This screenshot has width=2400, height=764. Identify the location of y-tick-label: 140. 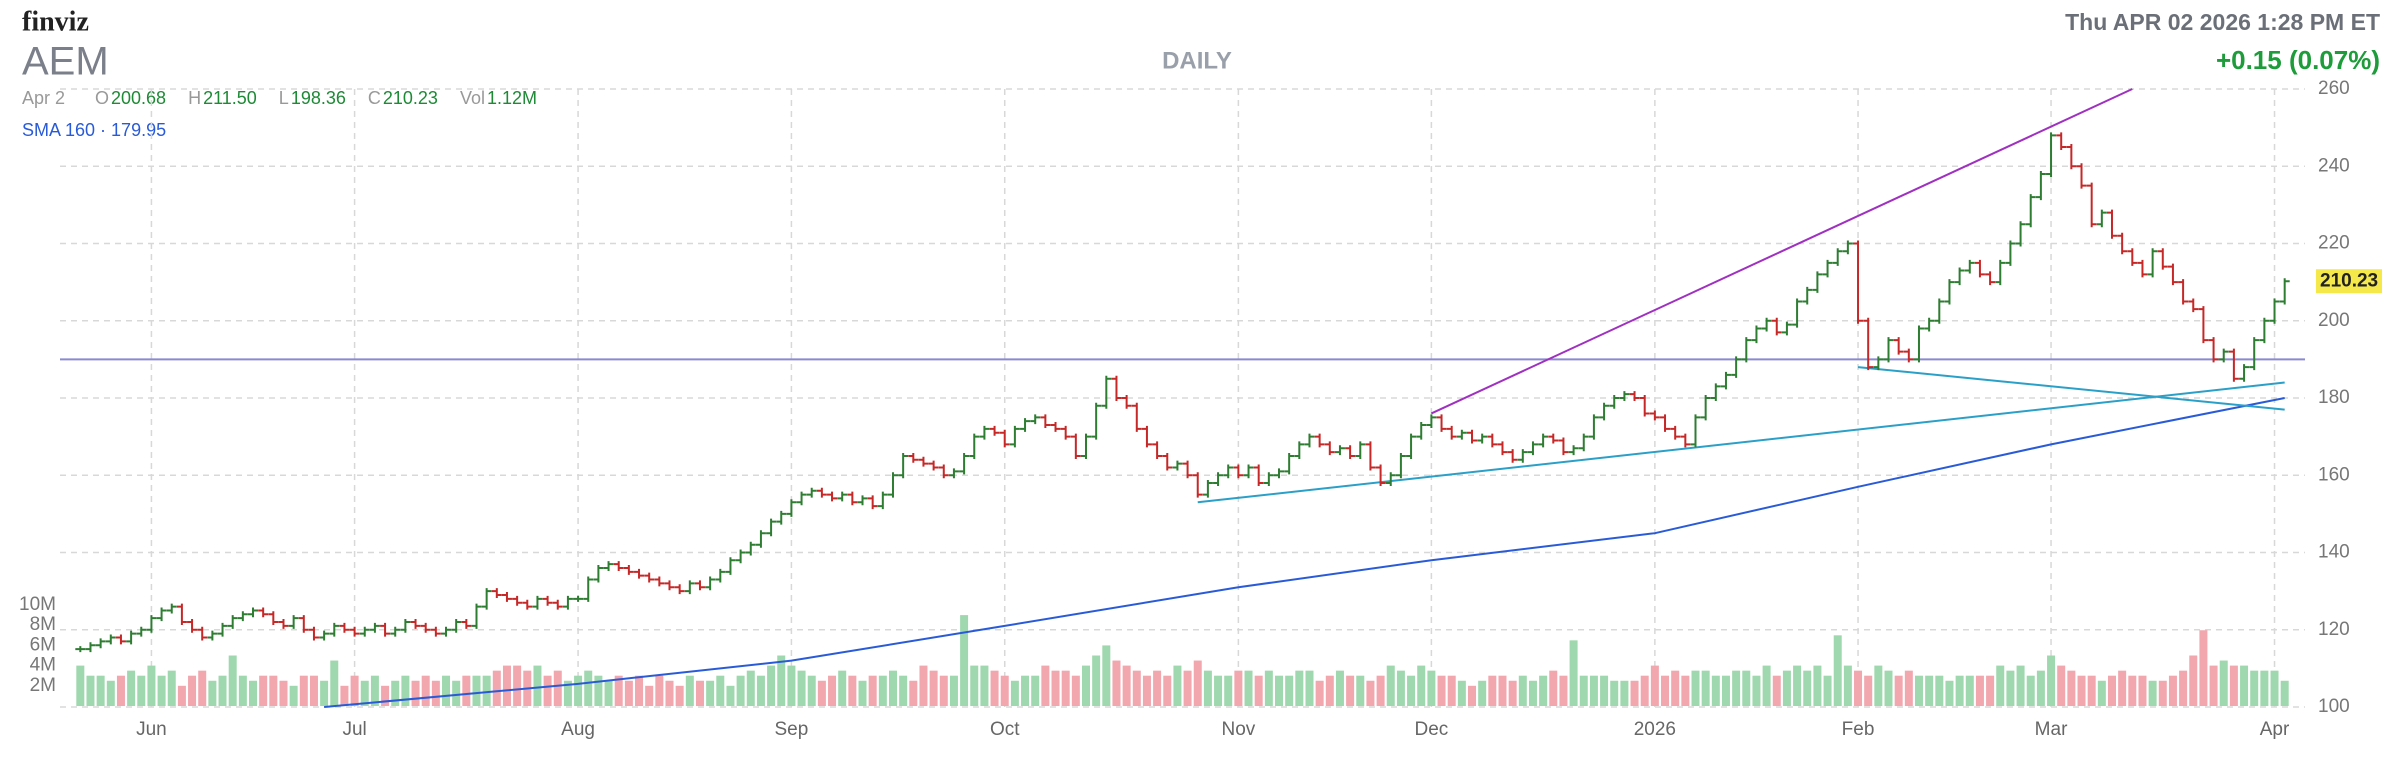
(2334, 552).